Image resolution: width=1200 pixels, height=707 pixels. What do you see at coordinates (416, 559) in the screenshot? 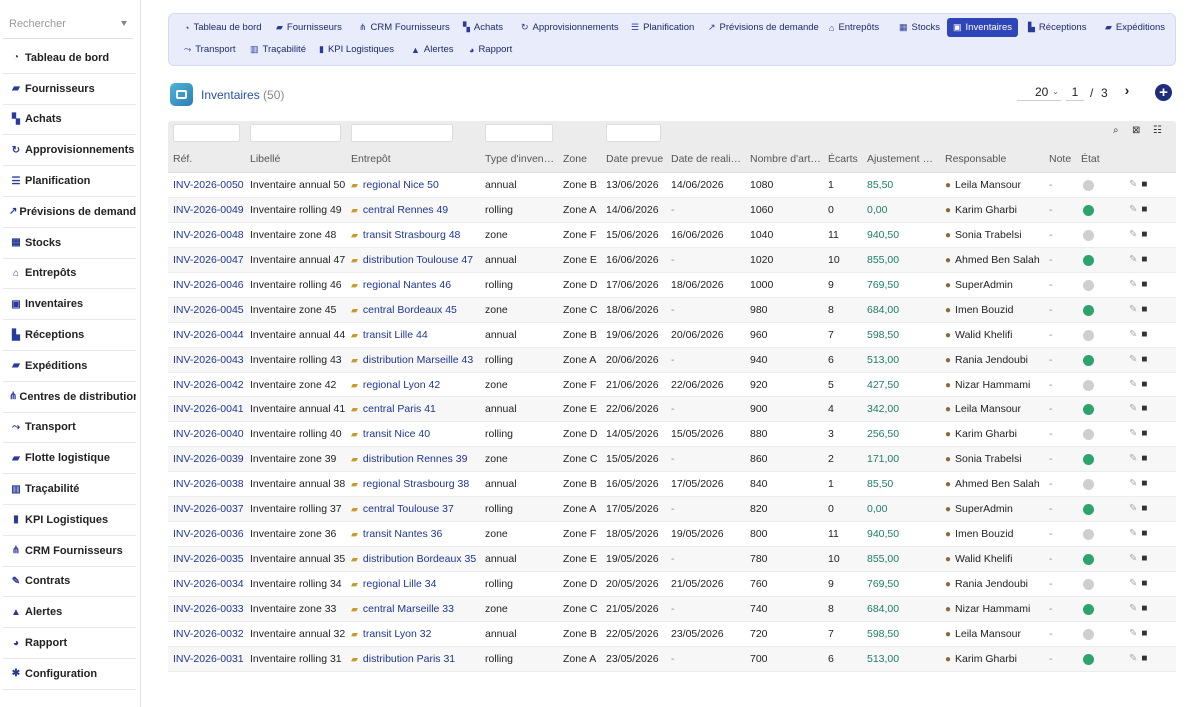
I see `warehouse-link: ▰ distribution Bordeaux 35` at bounding box center [416, 559].